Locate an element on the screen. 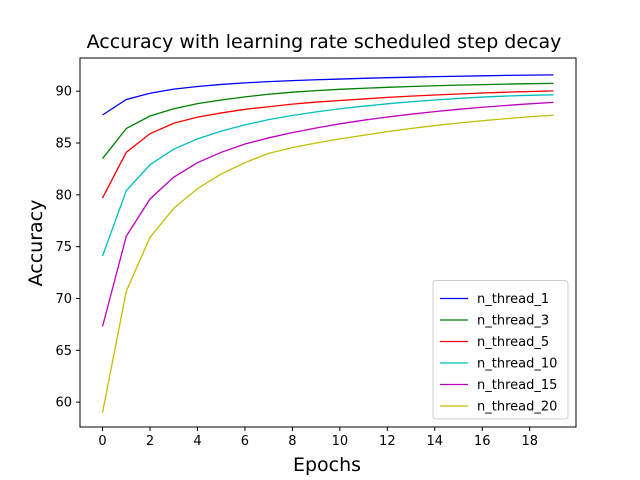 This screenshot has width=640, height=480. x-tick-label: 16 is located at coordinates (482, 441).